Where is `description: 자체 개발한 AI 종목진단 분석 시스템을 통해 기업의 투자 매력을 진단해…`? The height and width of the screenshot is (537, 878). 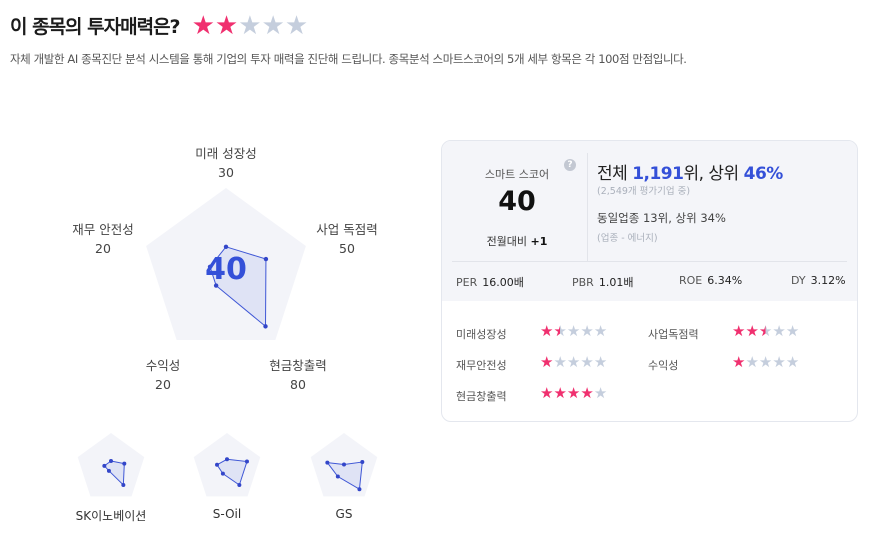
description: 자체 개발한 AI 종목진단 분석 시스템을 통해 기업의 투자 매력을 진단해… is located at coordinates (348, 59).